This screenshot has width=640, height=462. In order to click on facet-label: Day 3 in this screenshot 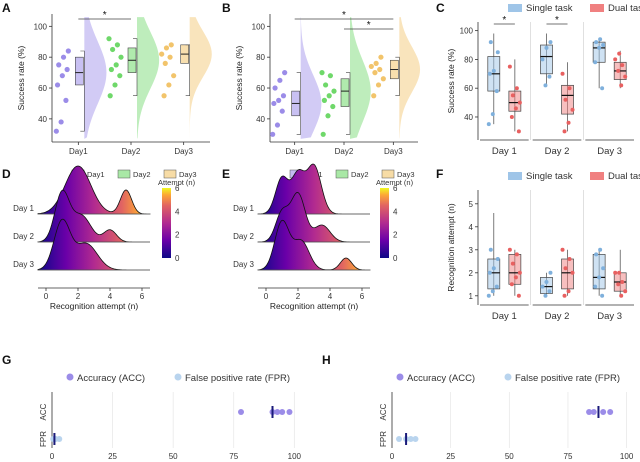, I will do `click(609, 316)`.